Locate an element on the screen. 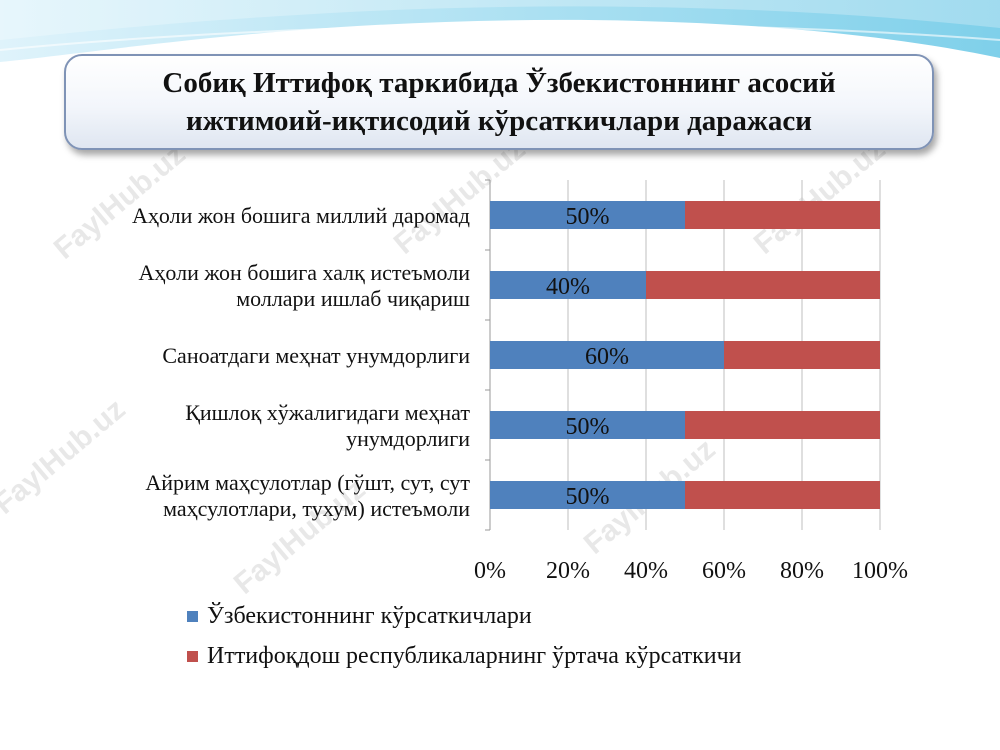 The image size is (1000, 750). x-tick-label: 60% is located at coordinates (724, 571).